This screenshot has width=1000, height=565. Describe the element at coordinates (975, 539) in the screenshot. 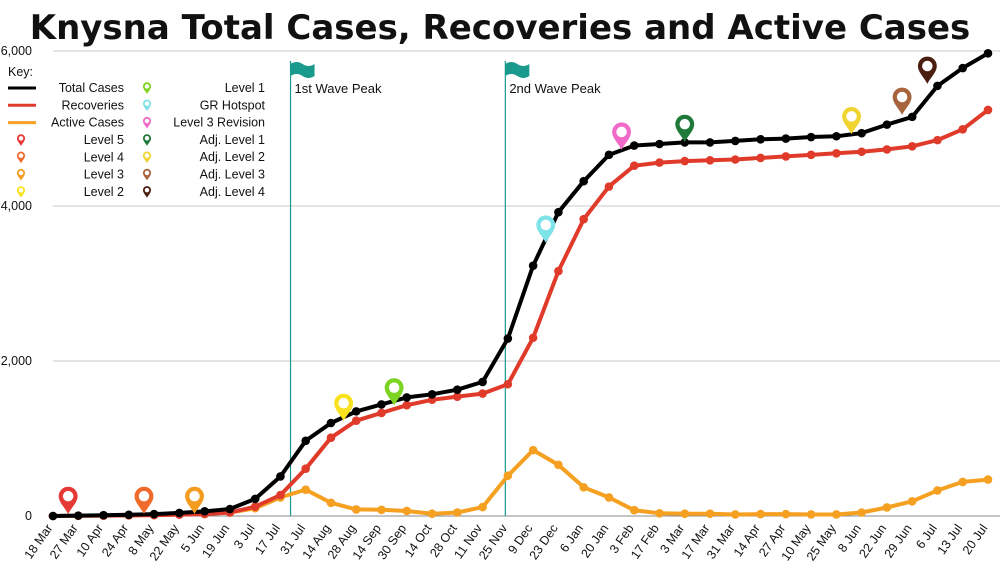

I see `x-tick-label: 20 Jul` at that location.